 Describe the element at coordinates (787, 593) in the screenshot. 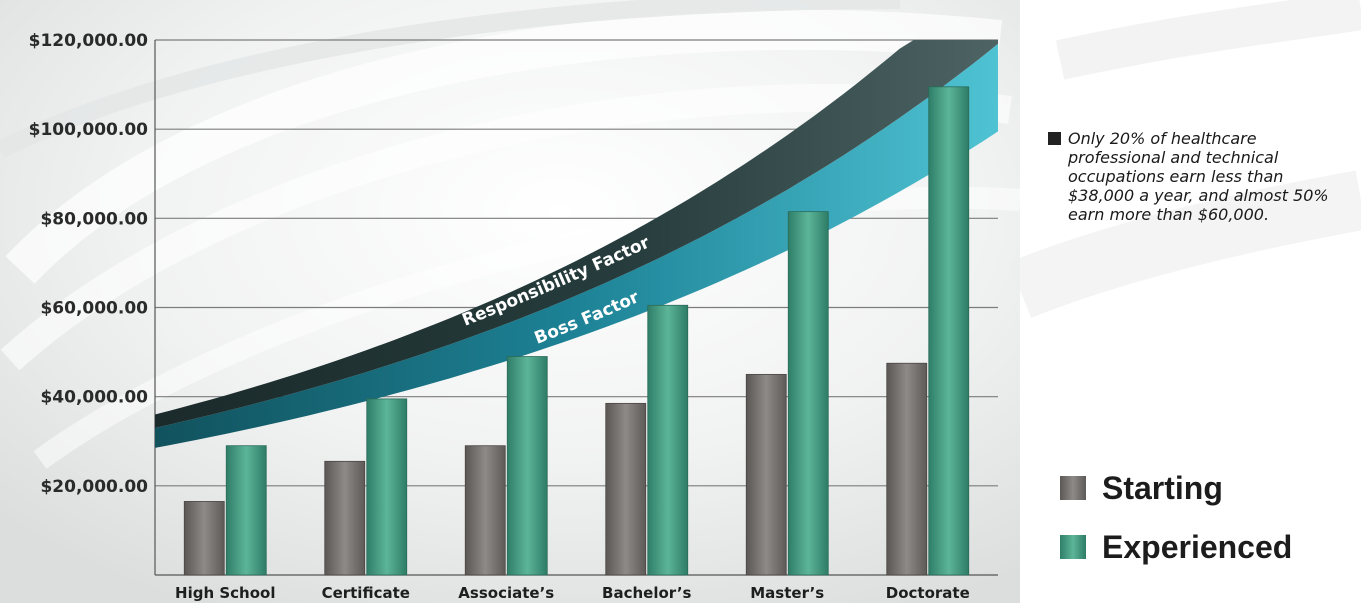

I see `x-tick-label: Master’s` at that location.